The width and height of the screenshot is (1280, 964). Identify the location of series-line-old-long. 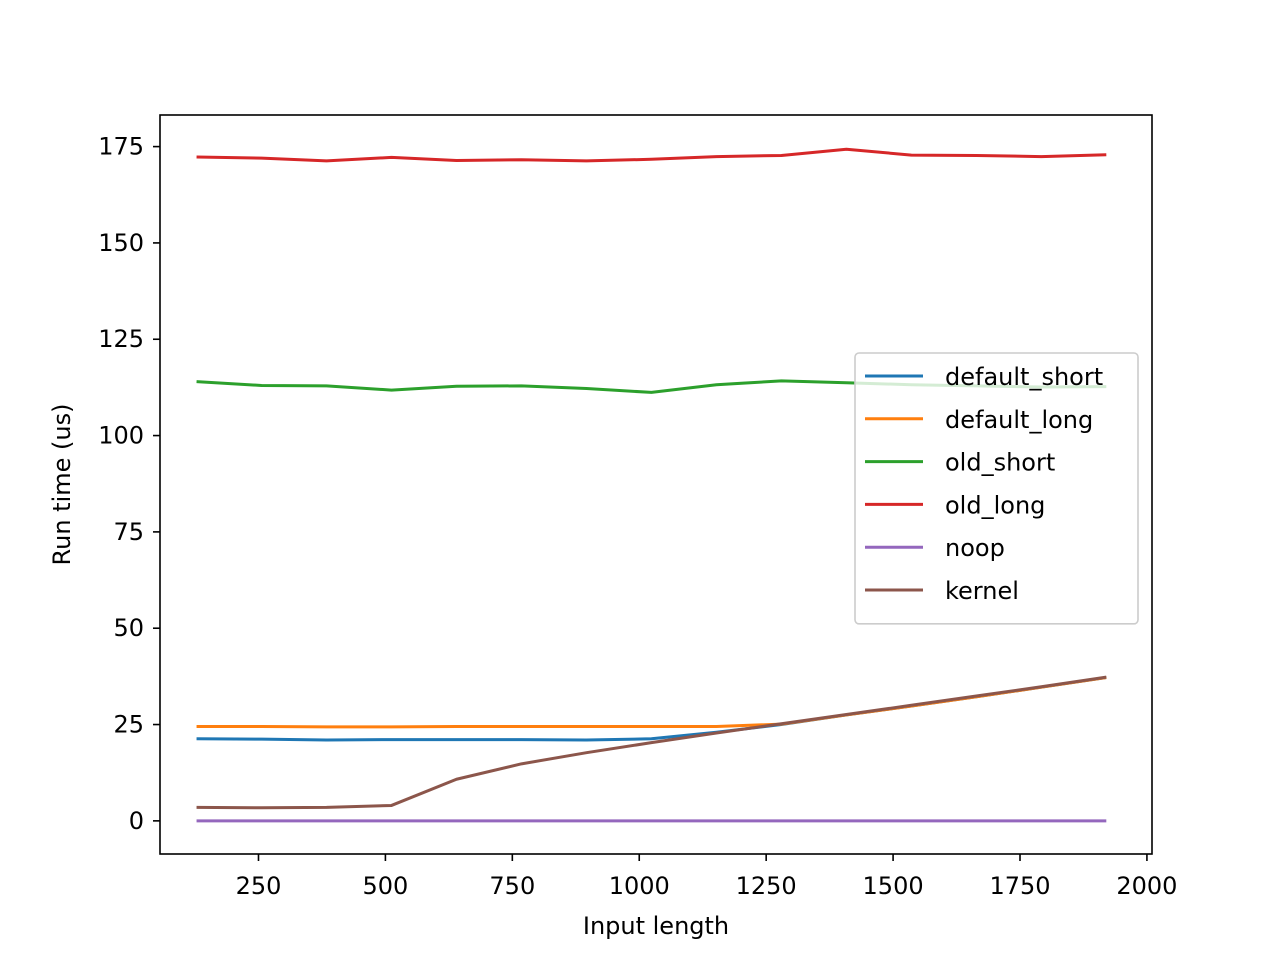
(651, 155).